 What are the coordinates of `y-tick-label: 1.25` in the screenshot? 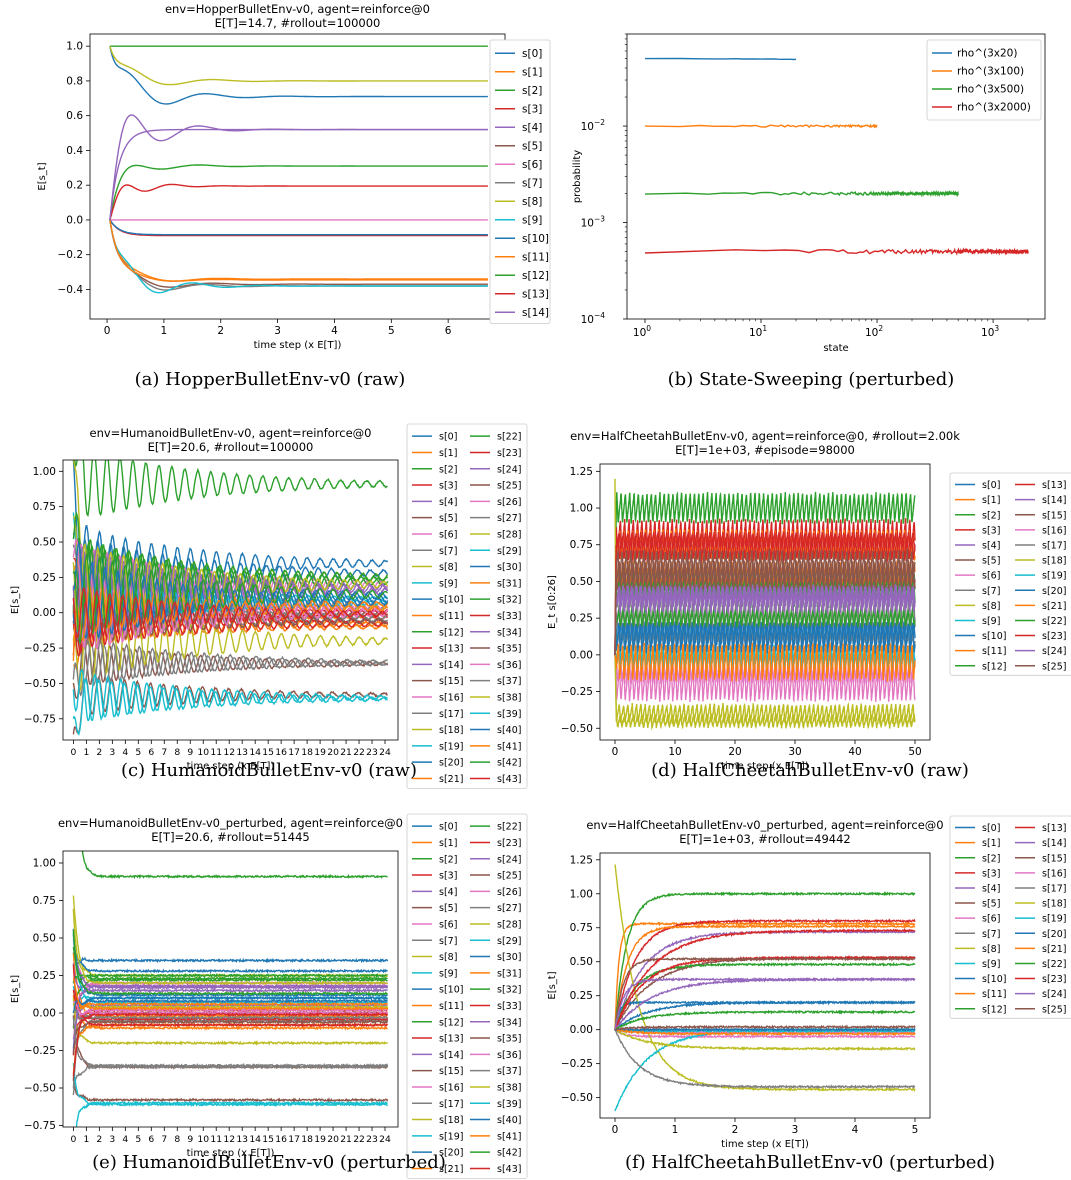 It's located at (581, 860).